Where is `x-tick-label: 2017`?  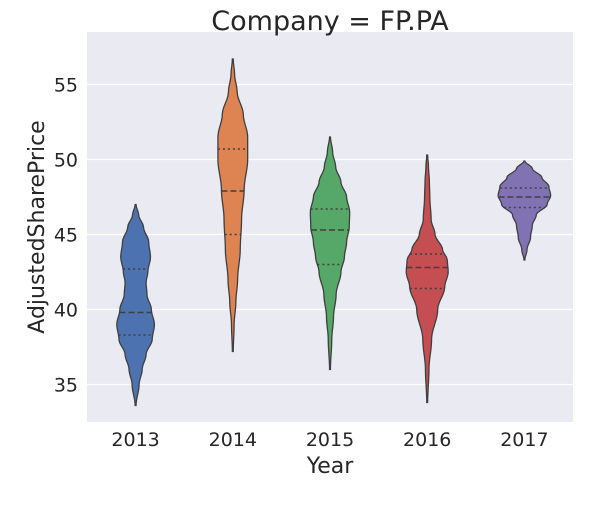
x-tick-label: 2017 is located at coordinates (524, 440).